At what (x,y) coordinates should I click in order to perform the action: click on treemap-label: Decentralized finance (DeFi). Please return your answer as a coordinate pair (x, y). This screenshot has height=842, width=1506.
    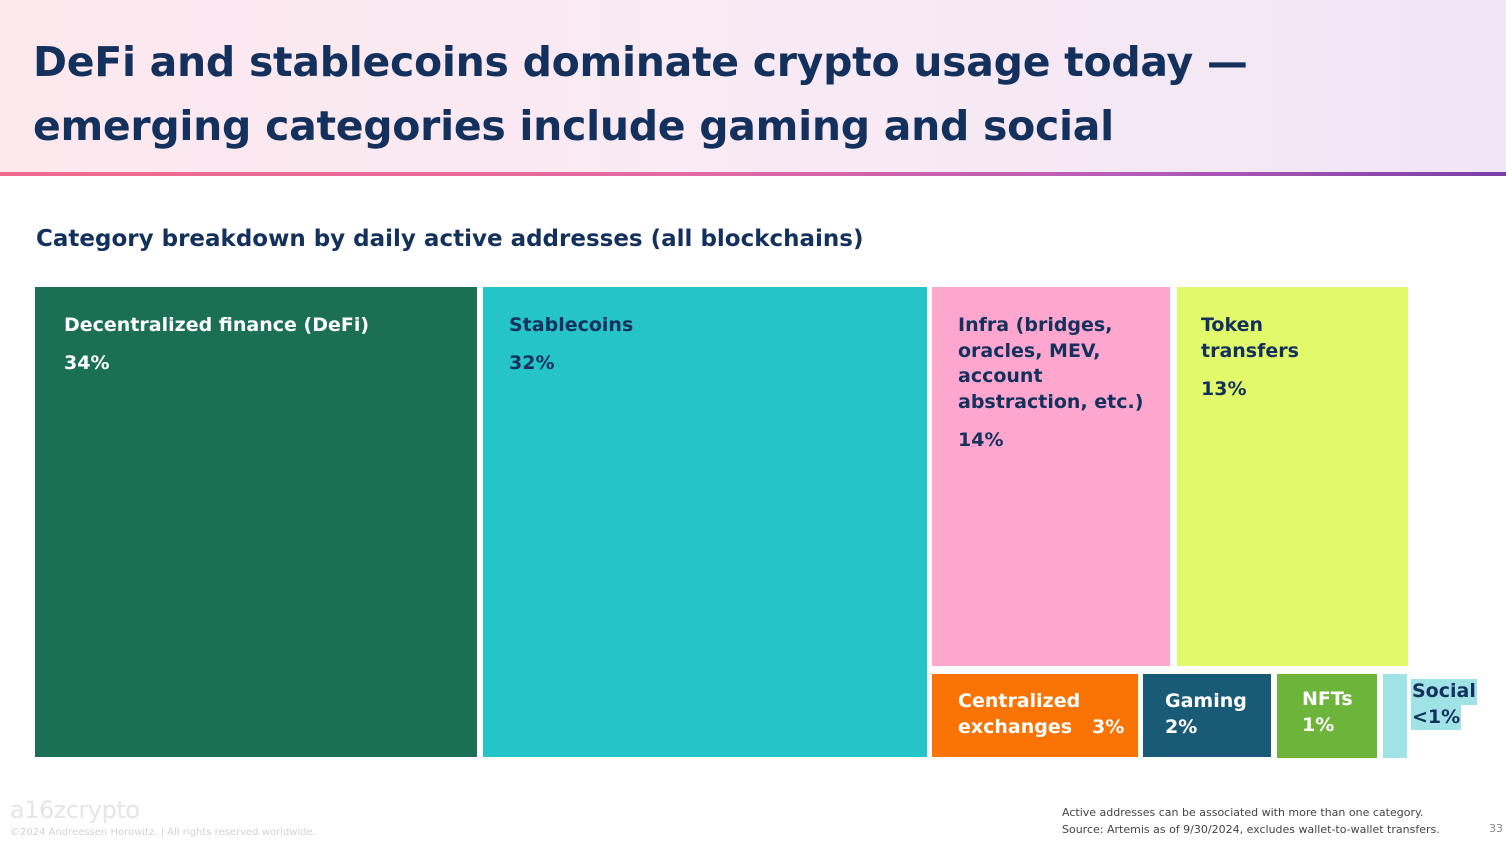
    Looking at the image, I should click on (217, 325).